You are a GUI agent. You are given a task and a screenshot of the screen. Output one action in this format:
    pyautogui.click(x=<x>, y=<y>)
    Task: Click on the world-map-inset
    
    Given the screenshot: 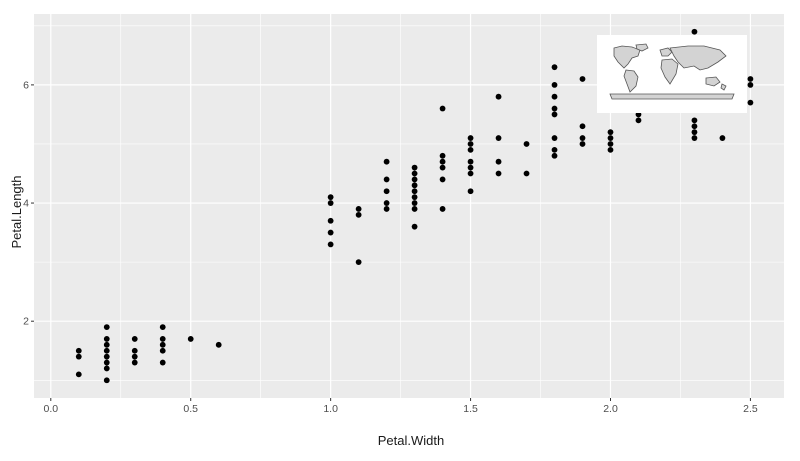 What is the action you would take?
    pyautogui.click(x=672, y=74)
    